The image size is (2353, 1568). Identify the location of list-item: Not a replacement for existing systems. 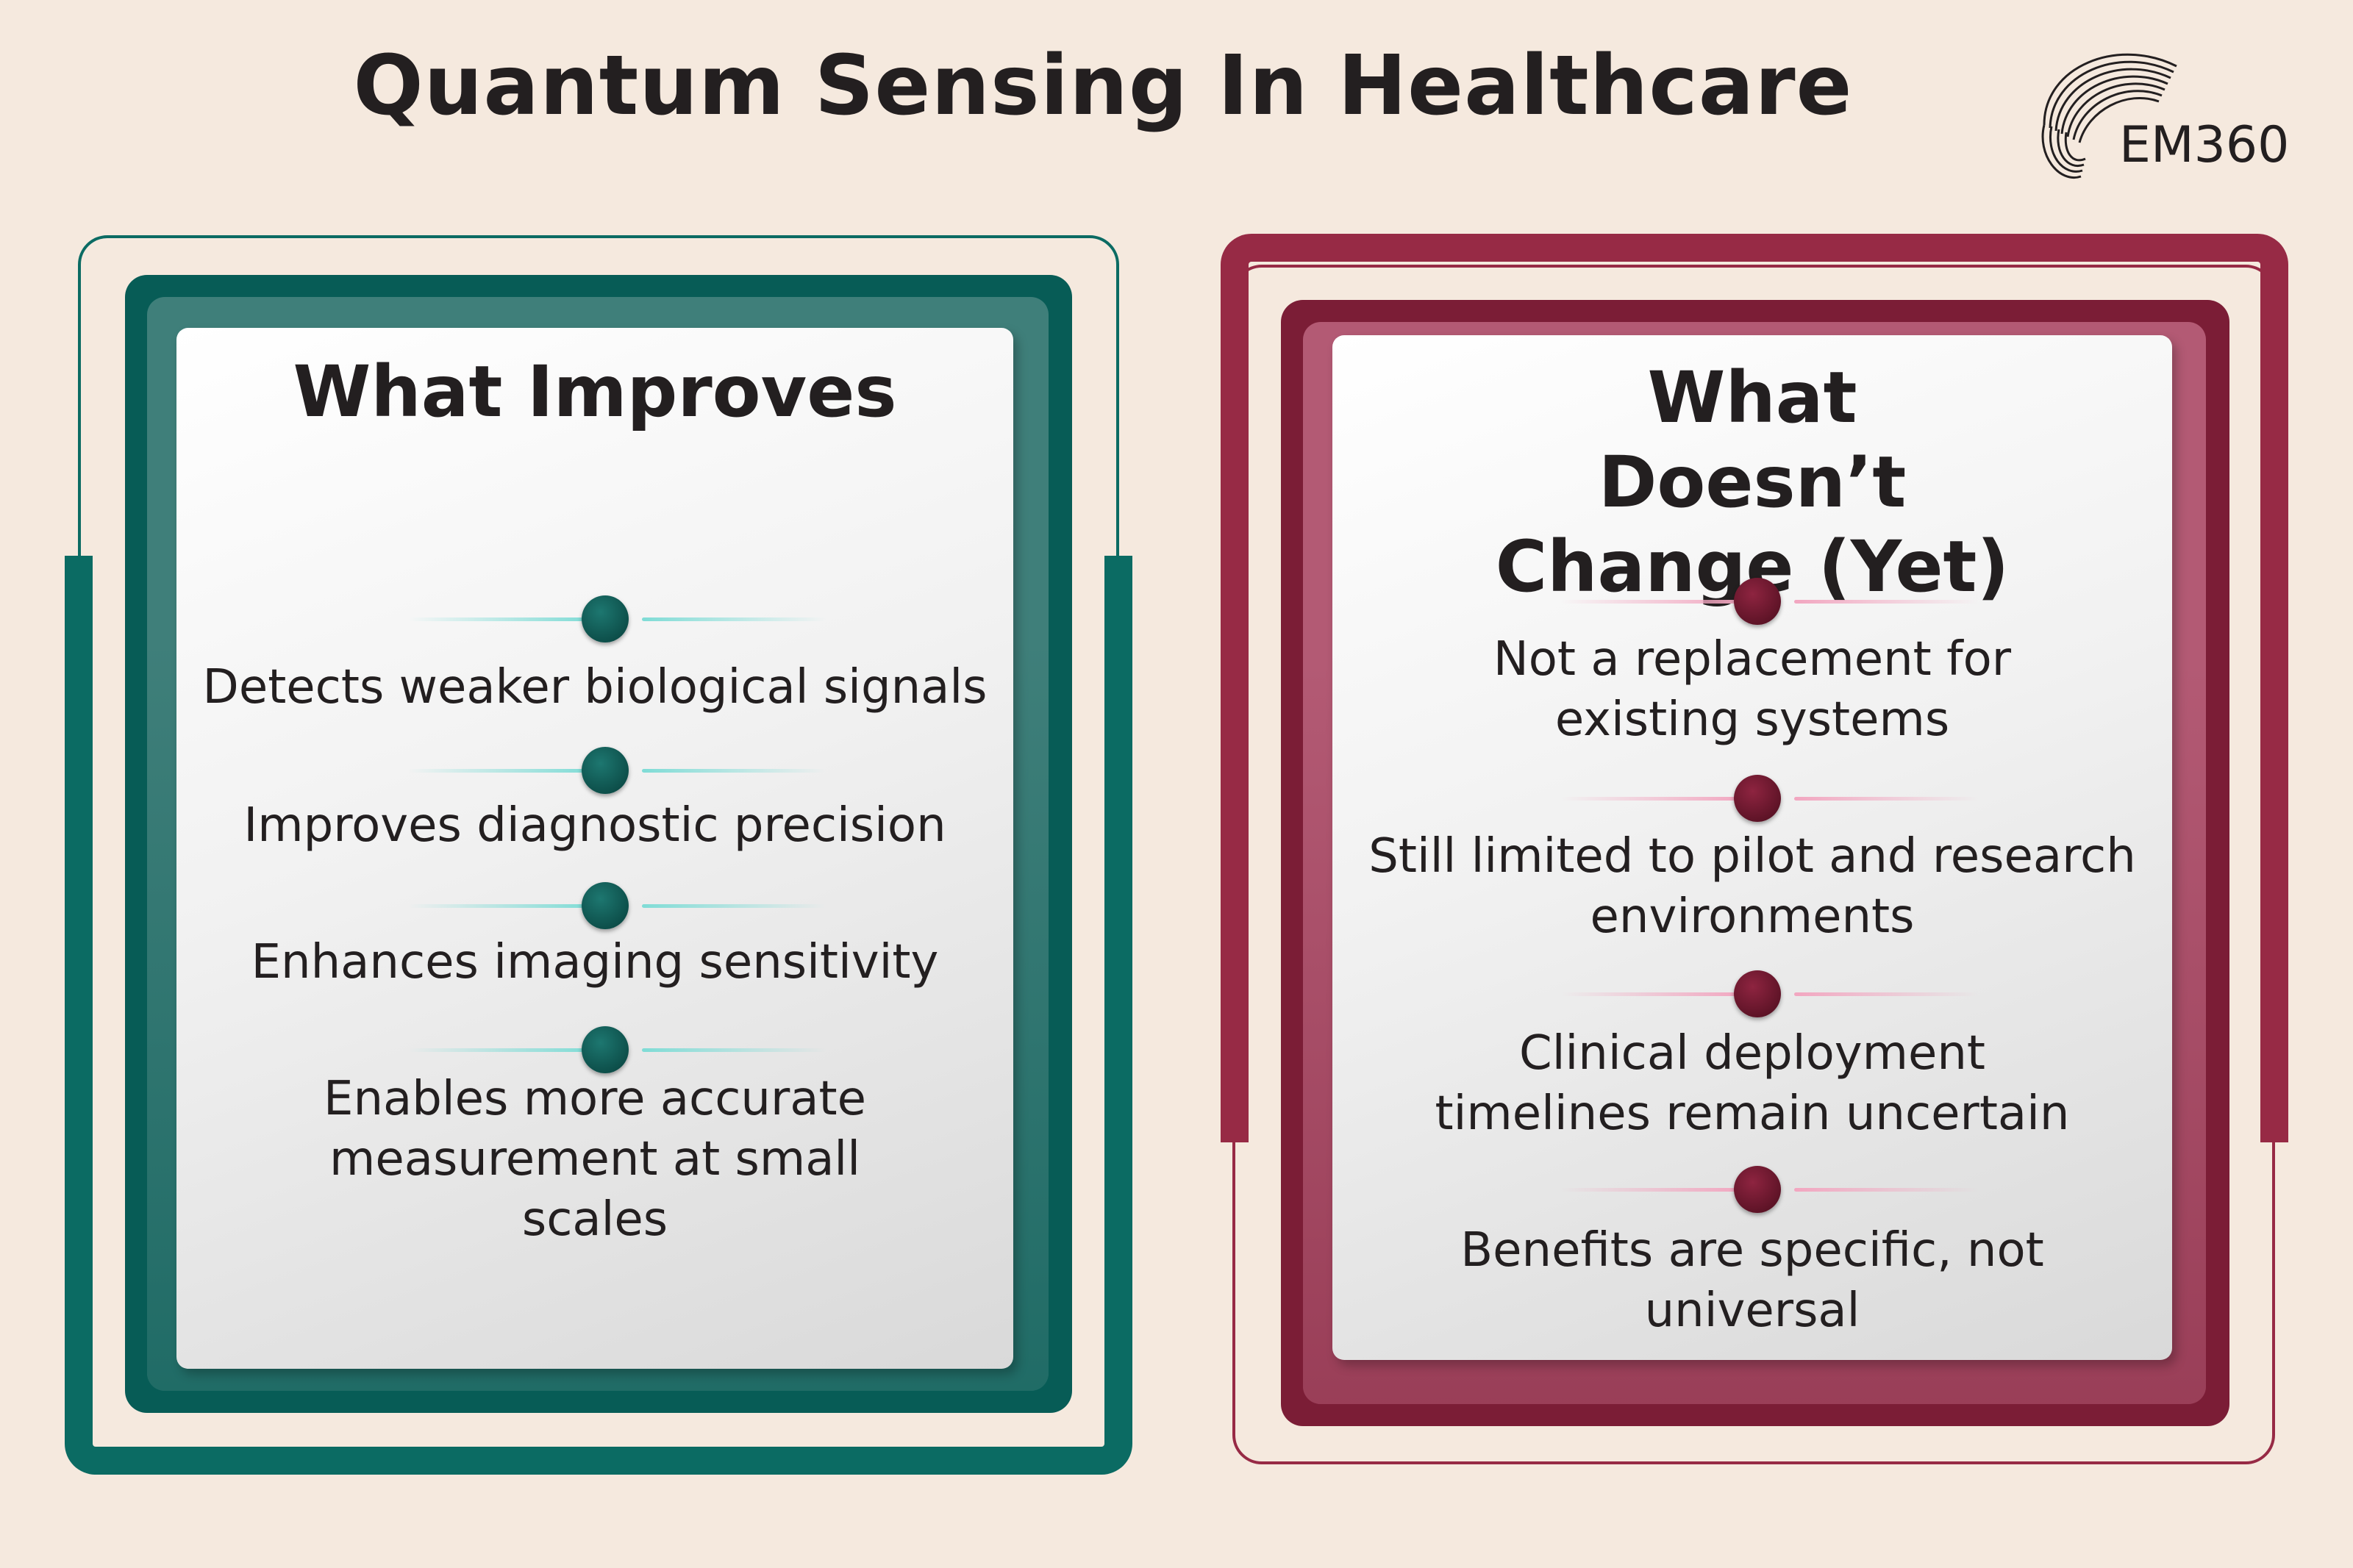
(1753, 689).